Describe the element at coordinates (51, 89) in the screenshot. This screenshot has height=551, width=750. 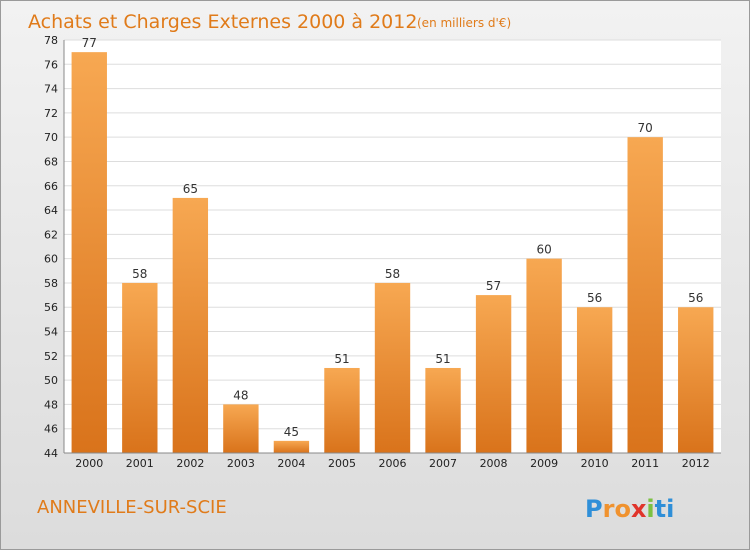
I see `y-tick-label: 74` at that location.